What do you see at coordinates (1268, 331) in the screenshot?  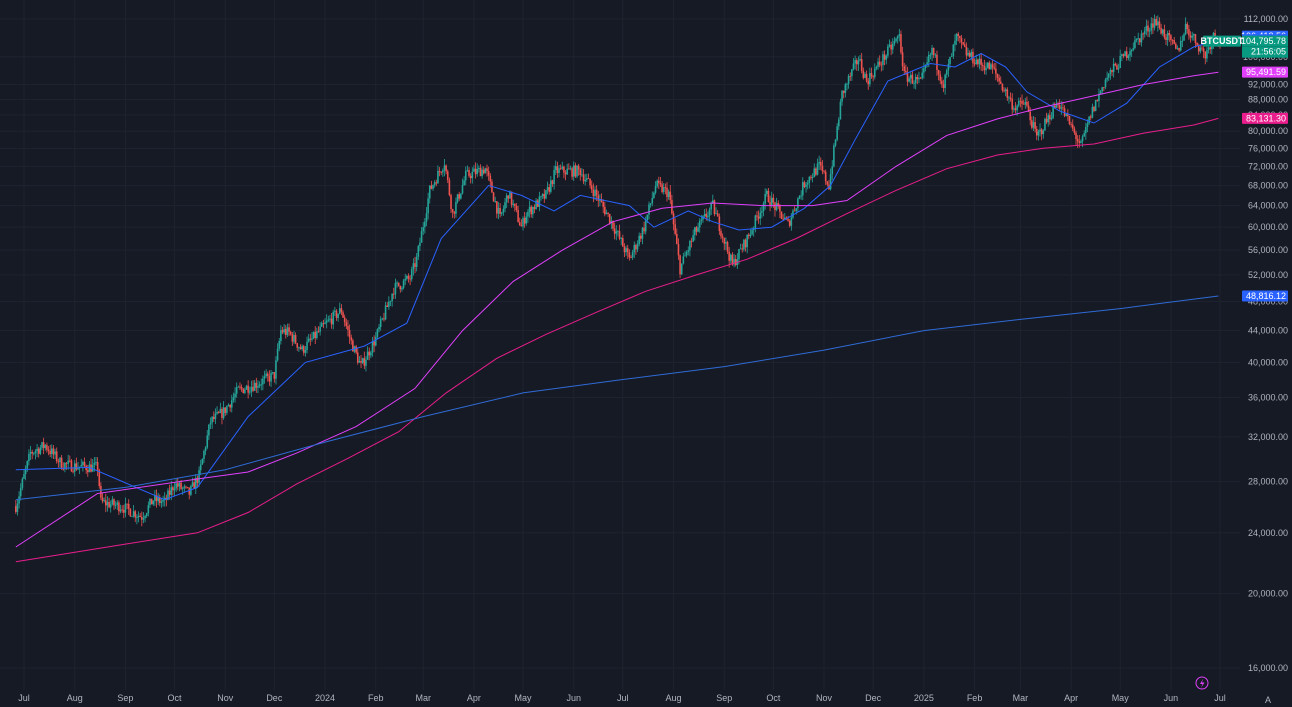 I see `y-tick-label: 44,000.00` at bounding box center [1268, 331].